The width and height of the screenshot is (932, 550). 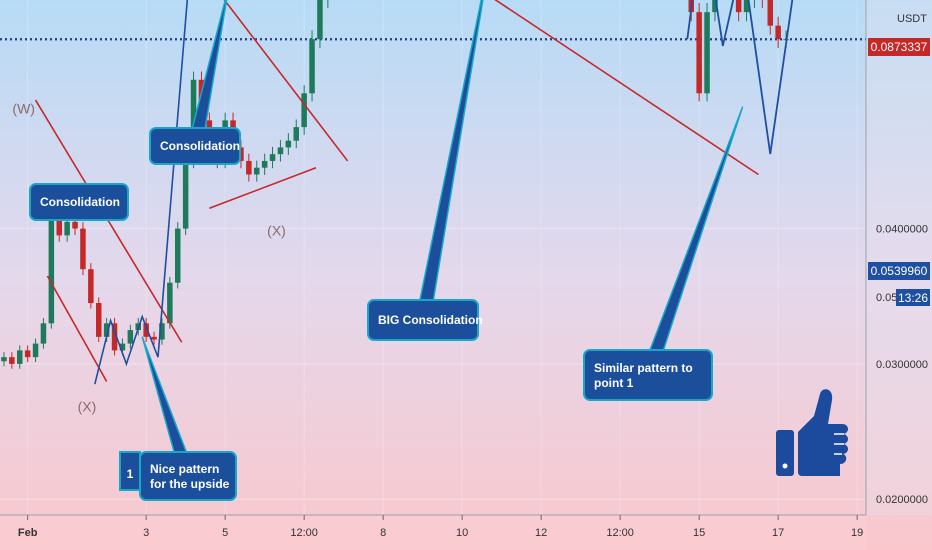 What do you see at coordinates (541, 533) in the screenshot?
I see `time-tick-label: 12` at bounding box center [541, 533].